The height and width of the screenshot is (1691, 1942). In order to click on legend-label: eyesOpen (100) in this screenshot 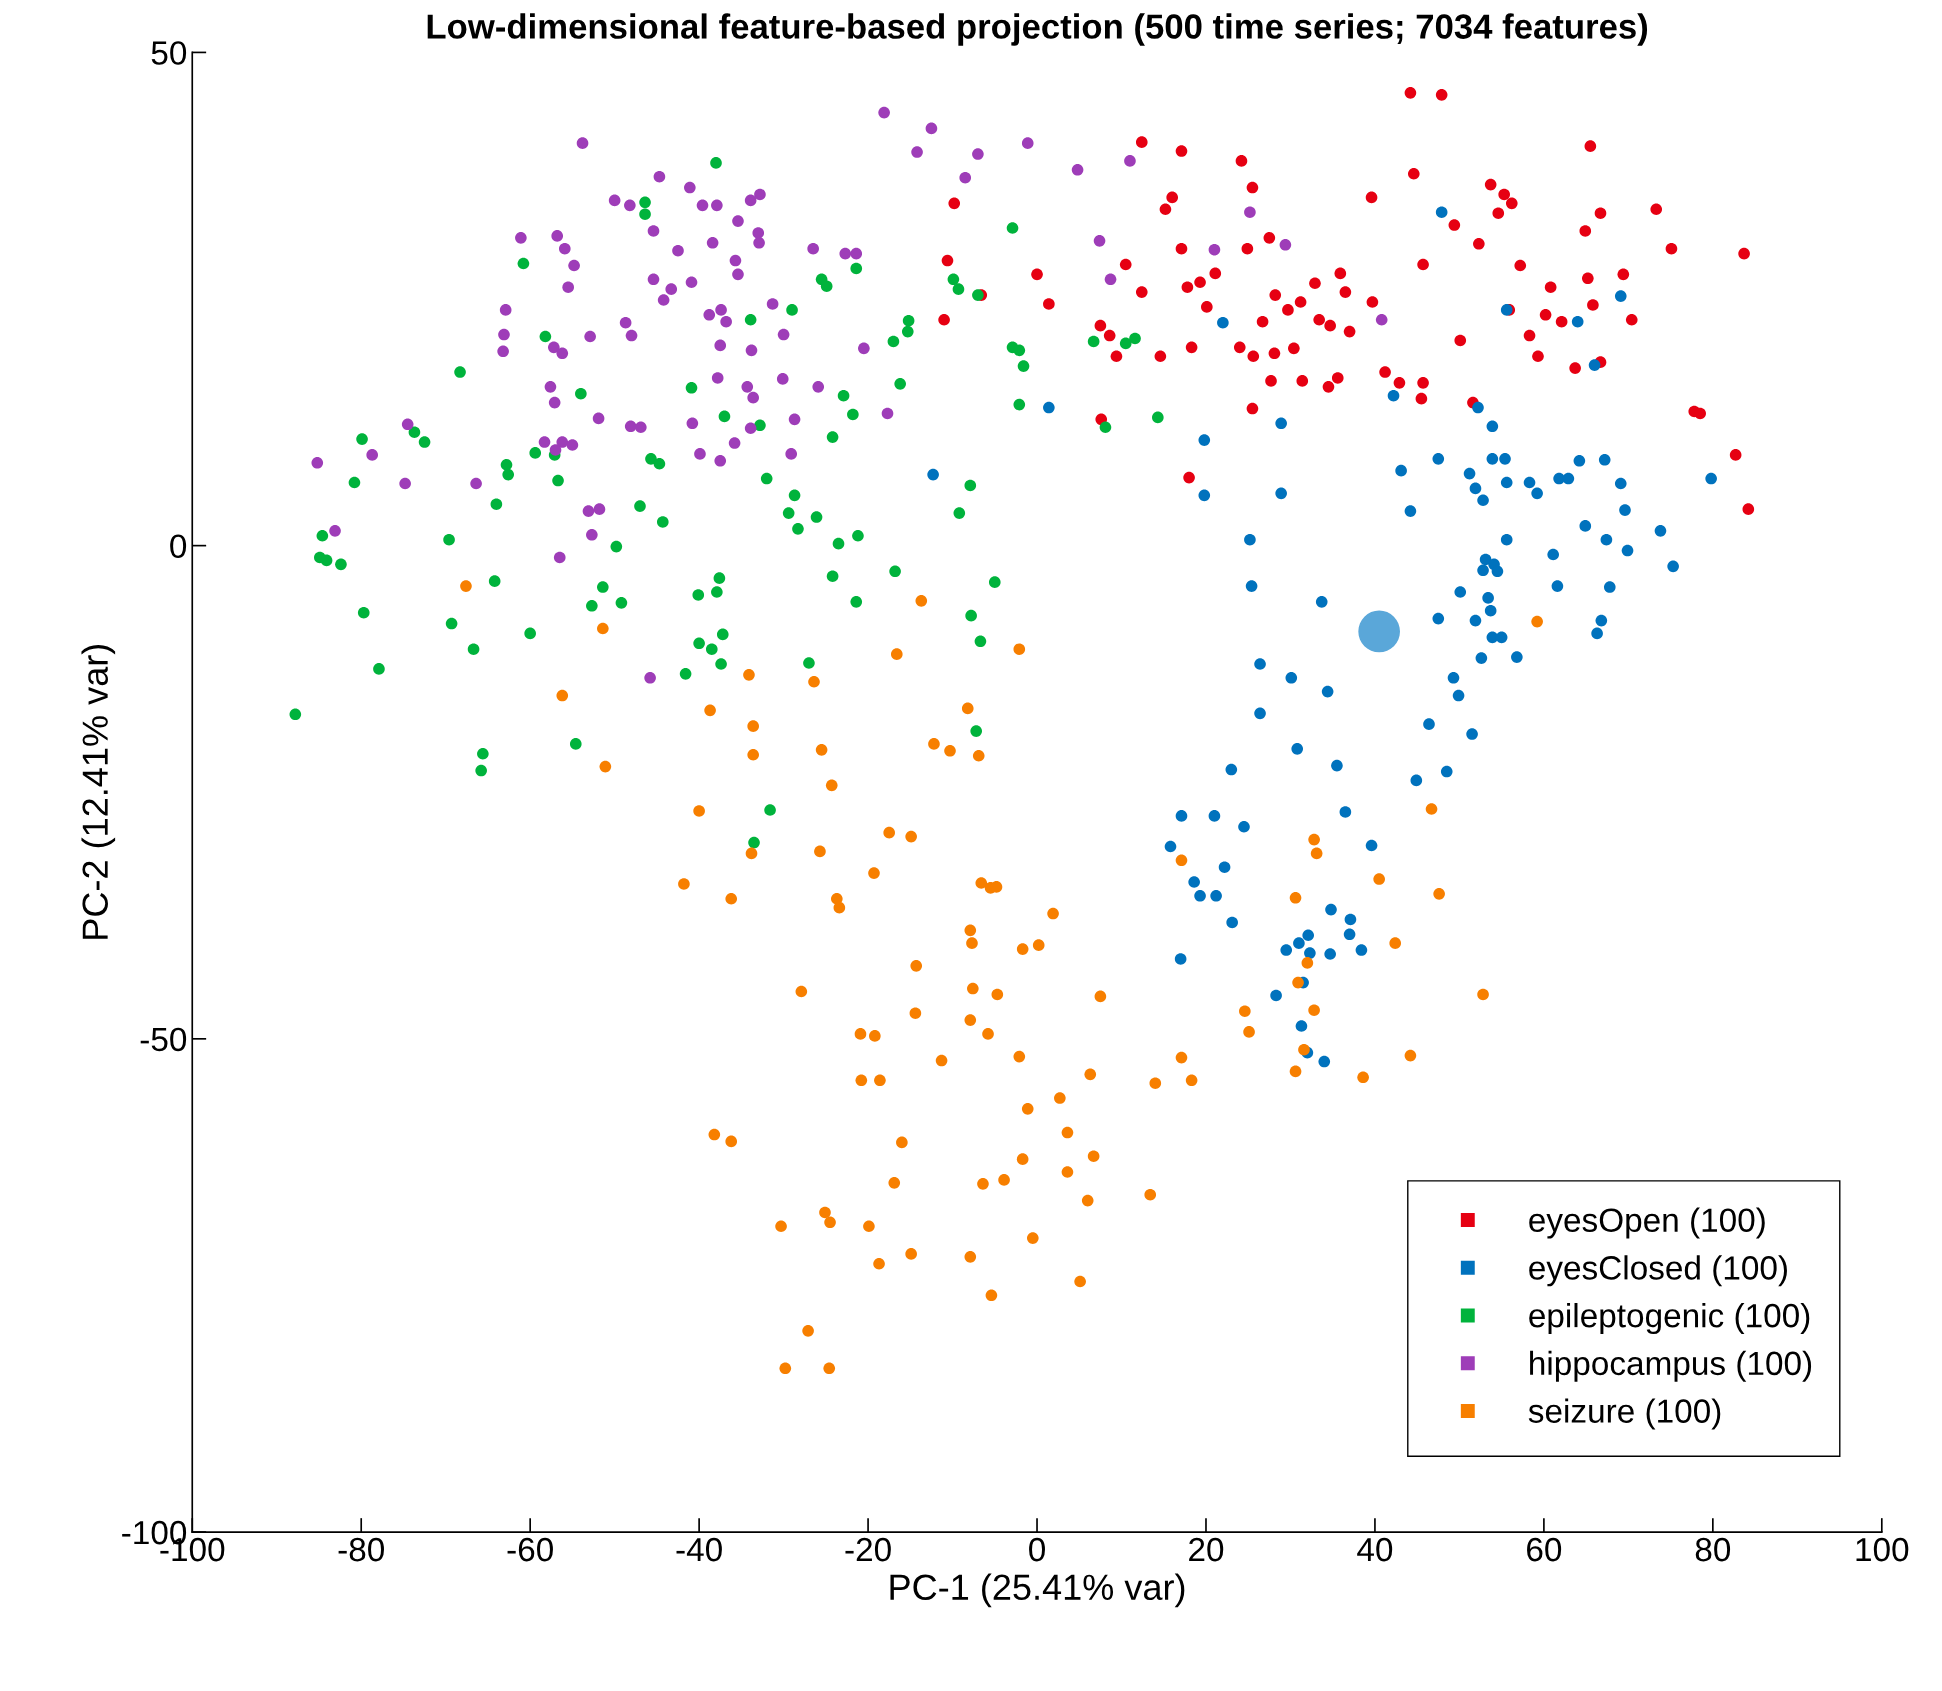, I will do `click(1647, 1223)`.